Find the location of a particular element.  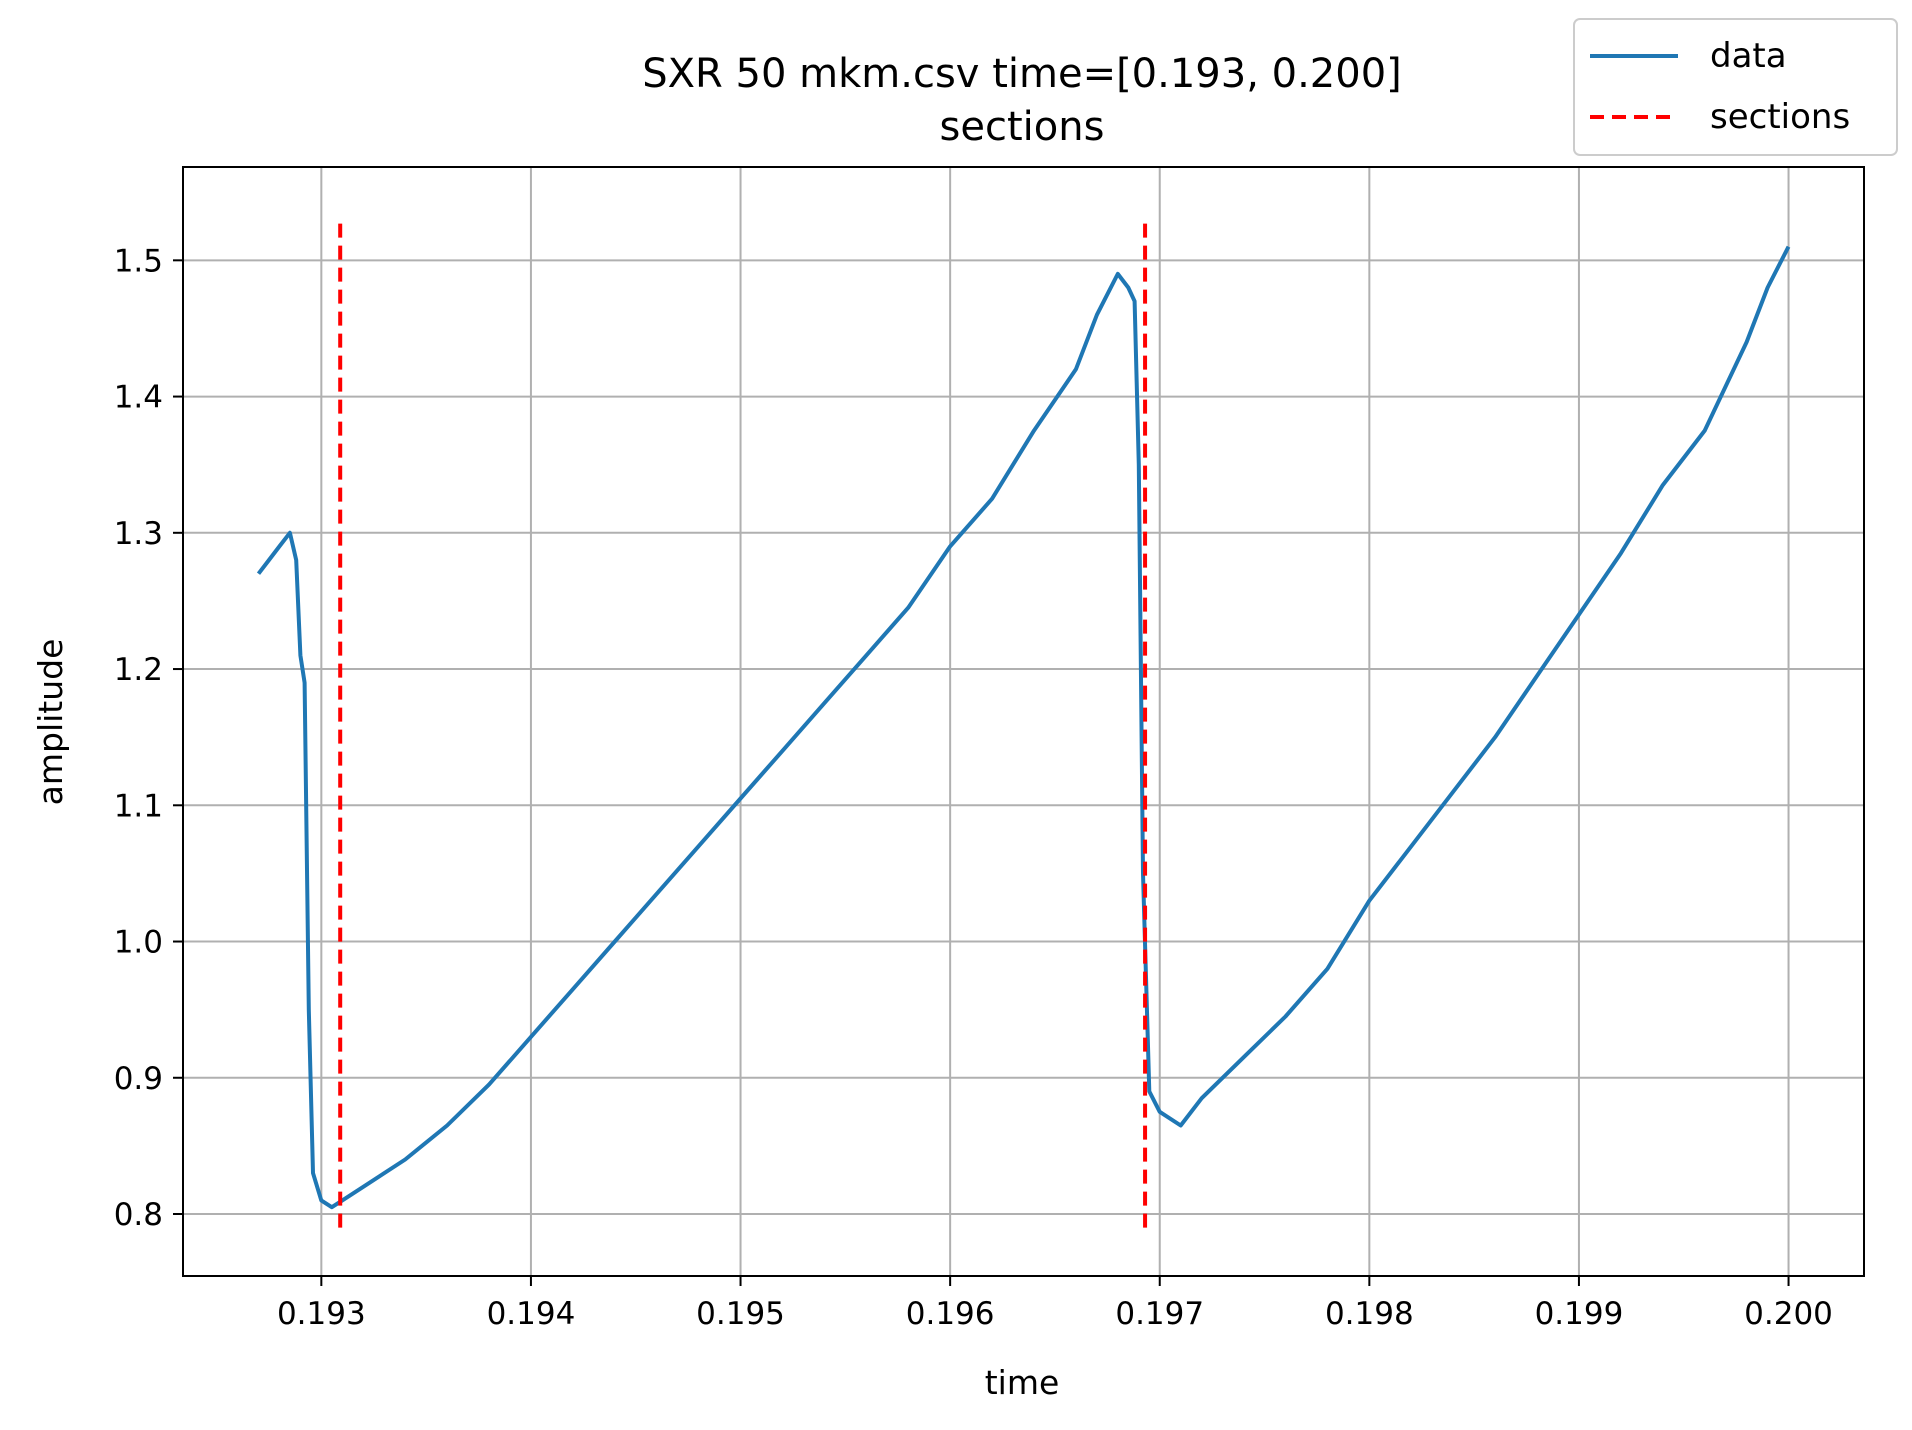

x-tick-label: 0.194 is located at coordinates (531, 1314).